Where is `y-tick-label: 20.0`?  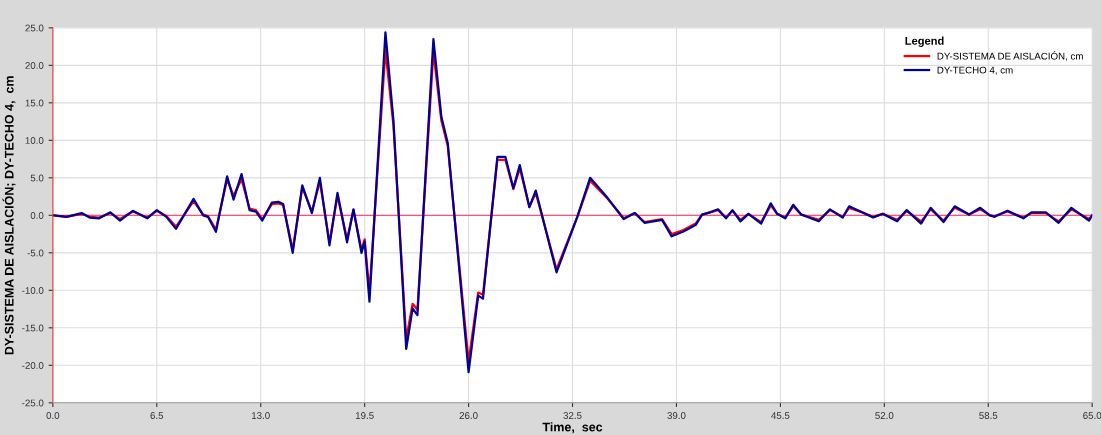
y-tick-label: 20.0 is located at coordinates (34, 65).